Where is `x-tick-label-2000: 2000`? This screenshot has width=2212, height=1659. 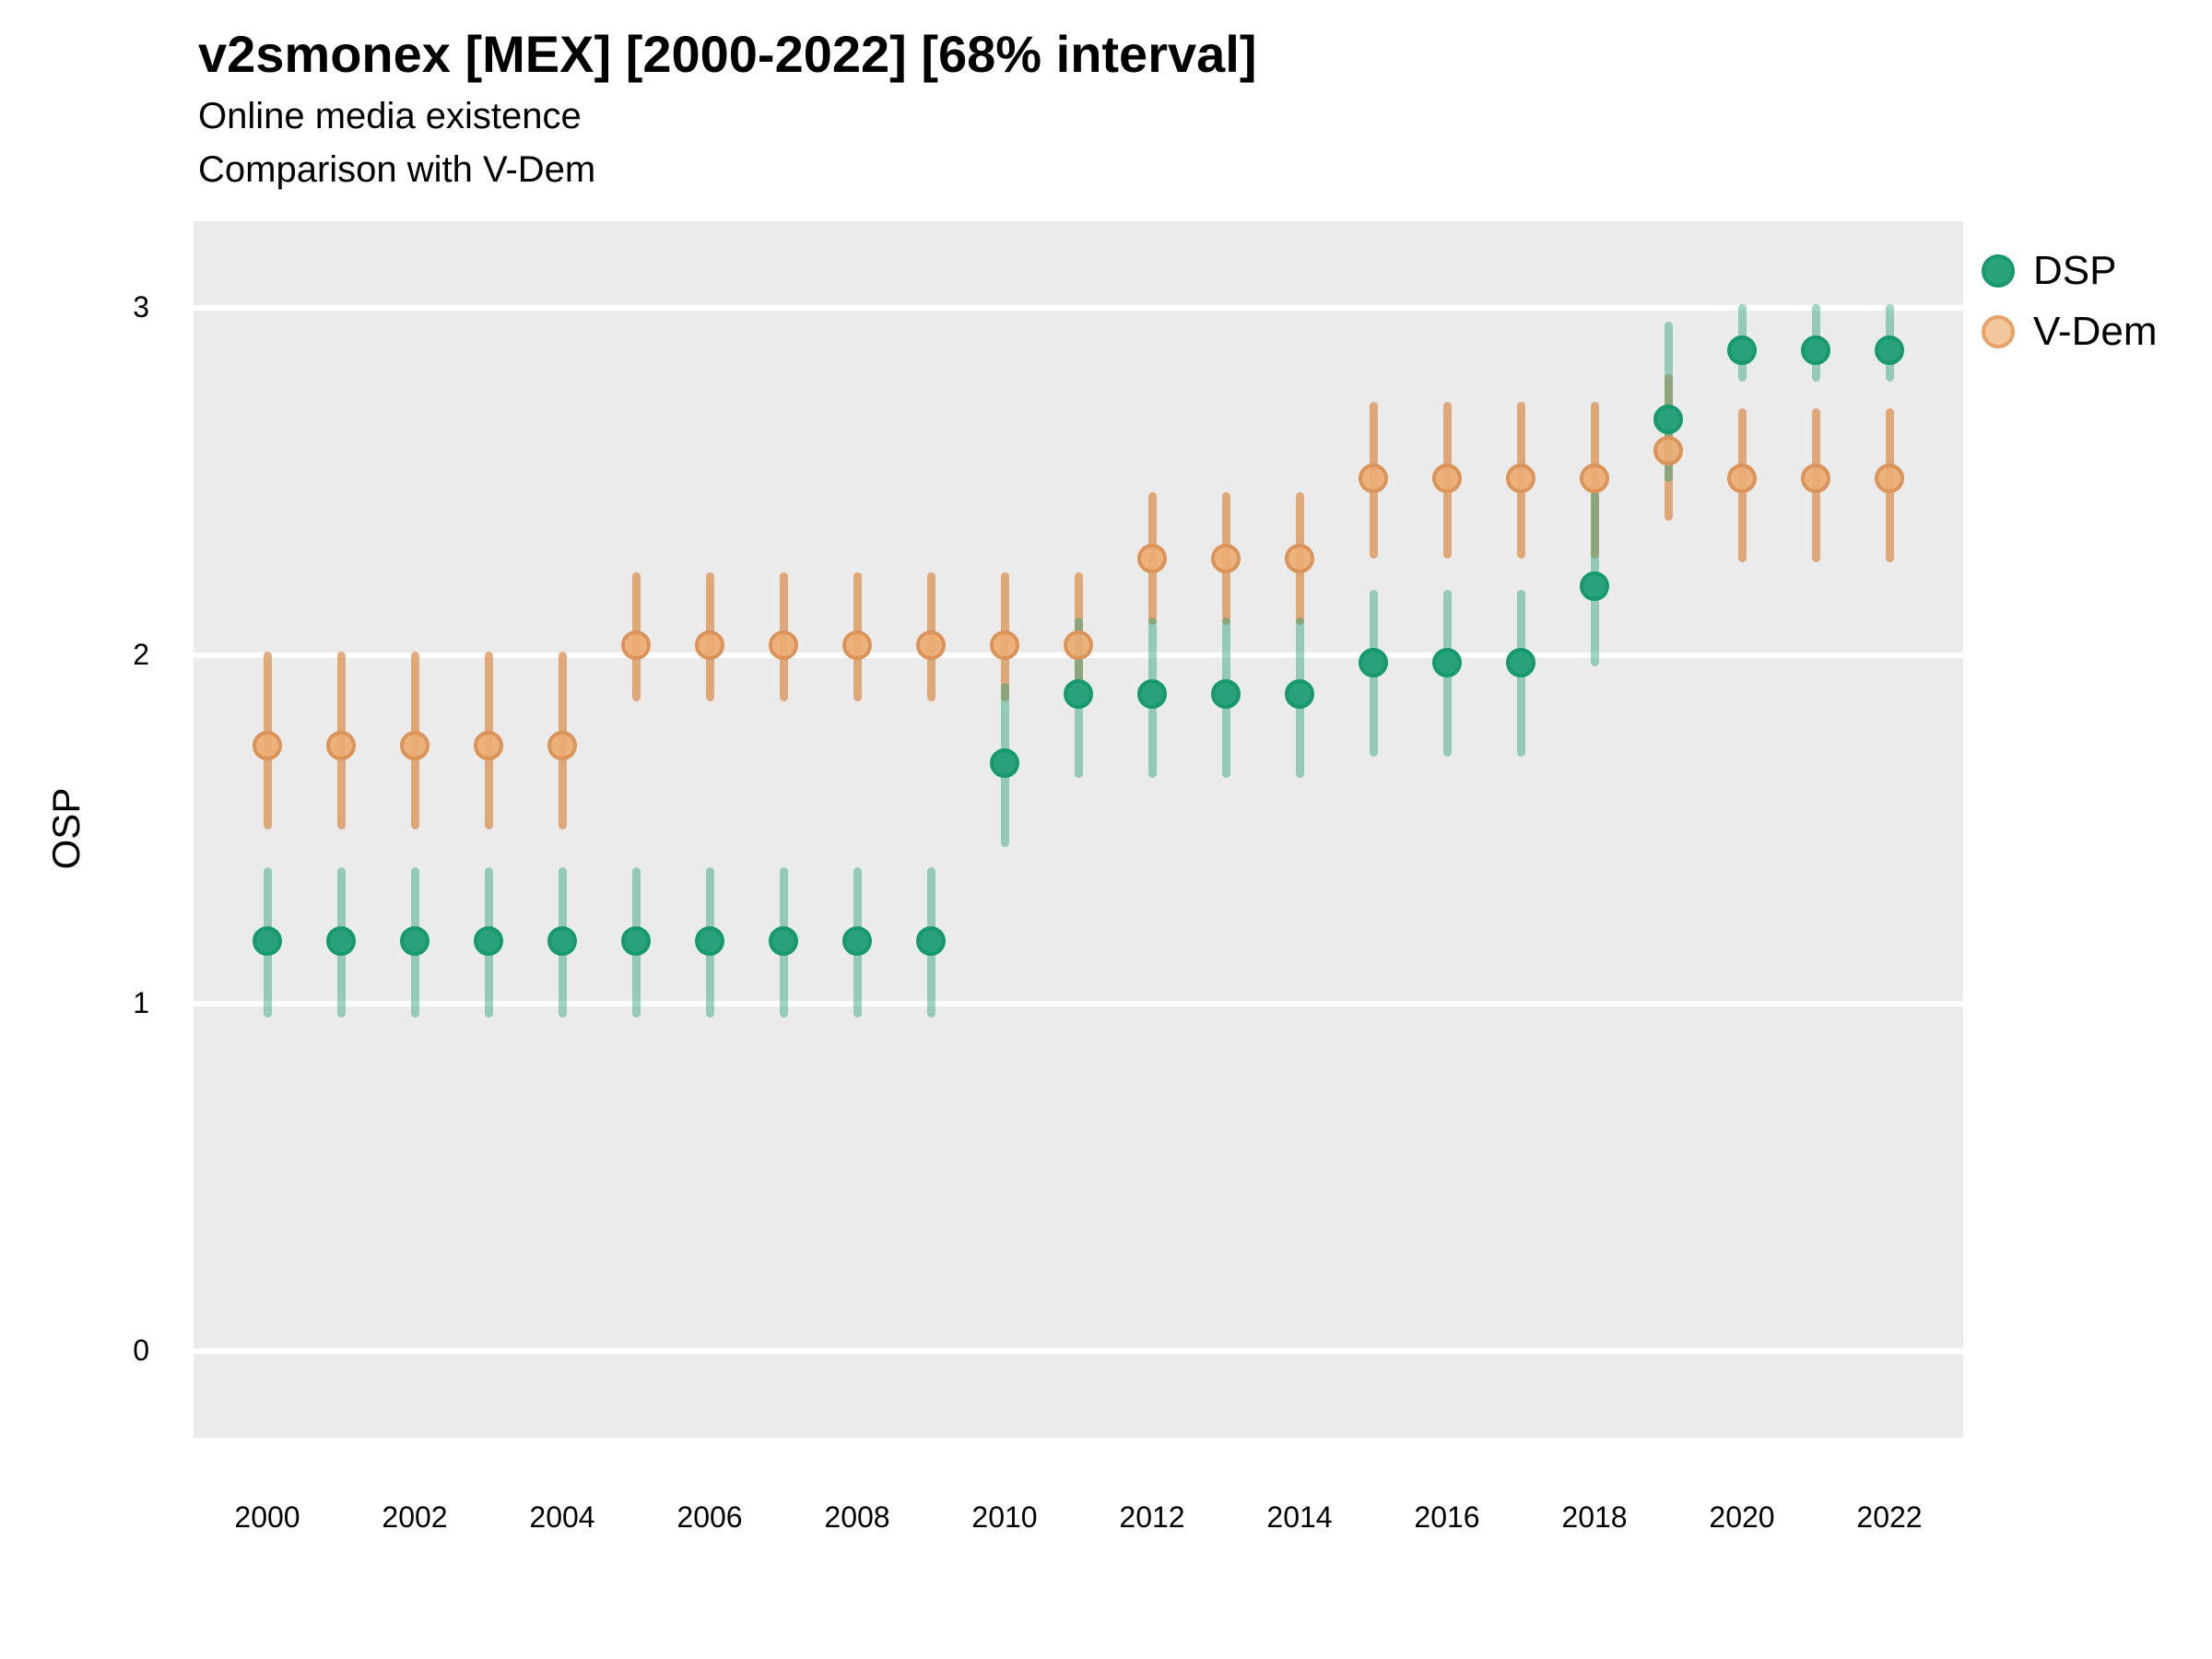
x-tick-label-2000: 2000 is located at coordinates (267, 1517).